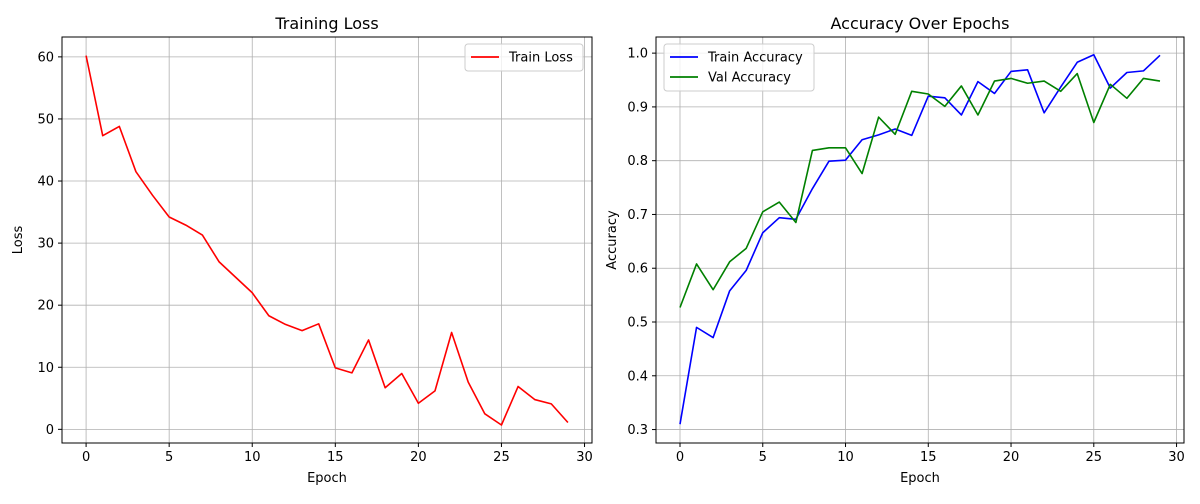 This screenshot has width=1200, height=504. What do you see at coordinates (45, 368) in the screenshot?
I see `y-tick-label: 10` at bounding box center [45, 368].